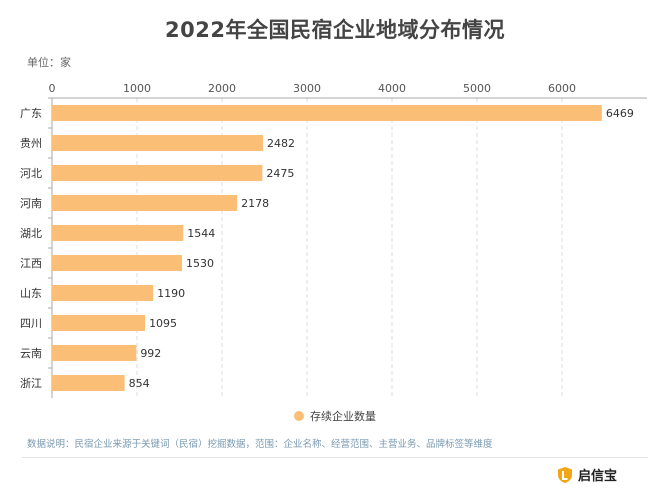 This screenshot has height=490, width=670. Describe the element at coordinates (31, 143) in the screenshot. I see `category-label: 贵州` at that location.